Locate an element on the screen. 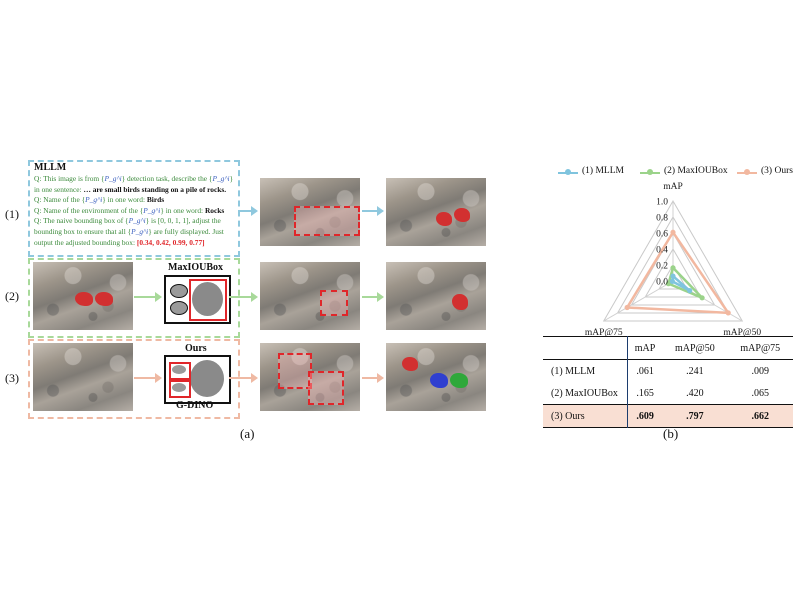  table-cell: .662 is located at coordinates (760, 416).